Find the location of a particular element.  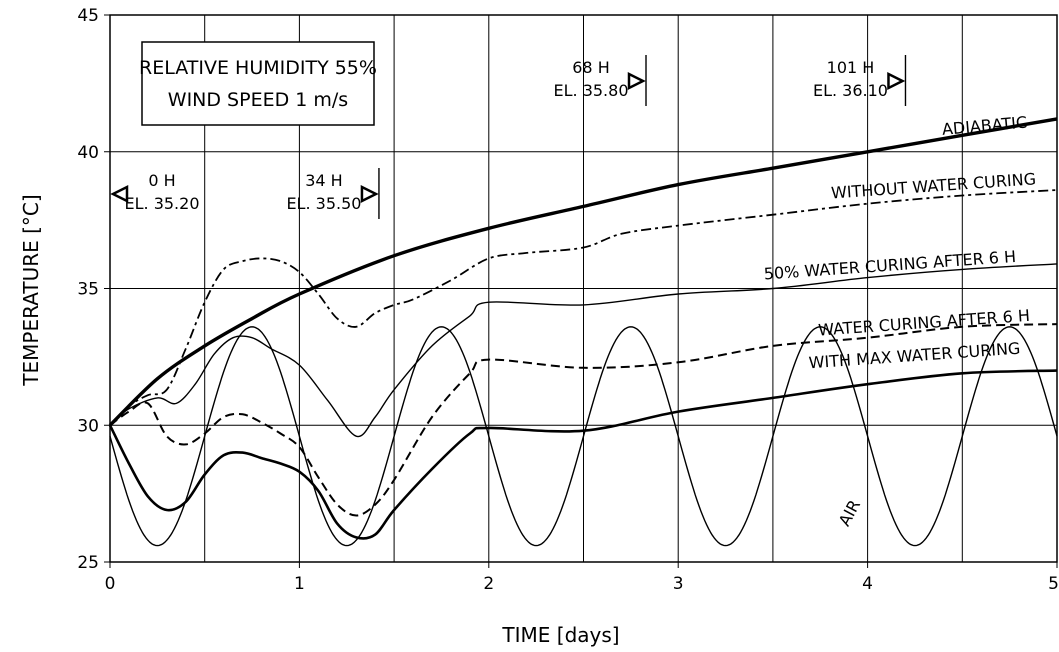

info-box-line-1: RELATIVE HUMIDITY 55% is located at coordinates (258, 68).